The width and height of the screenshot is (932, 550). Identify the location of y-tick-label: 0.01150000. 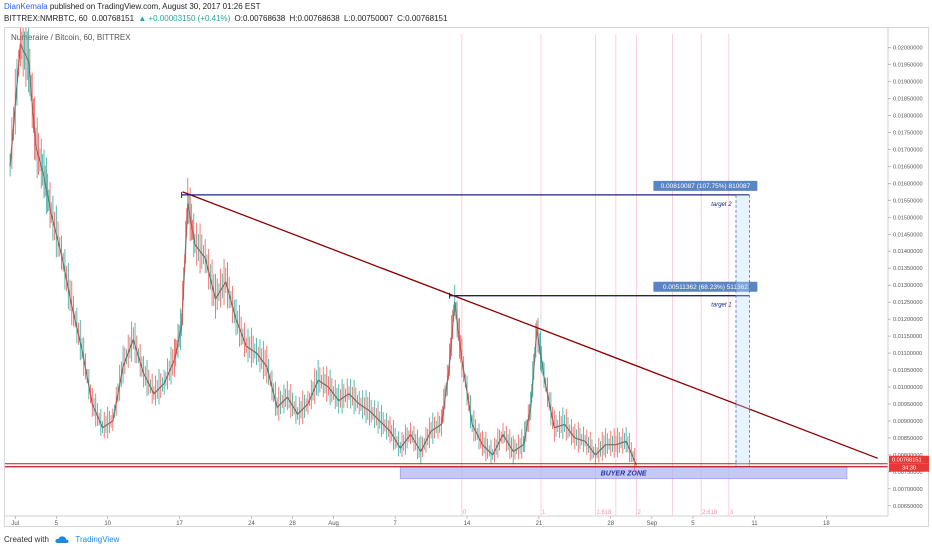
(907, 337).